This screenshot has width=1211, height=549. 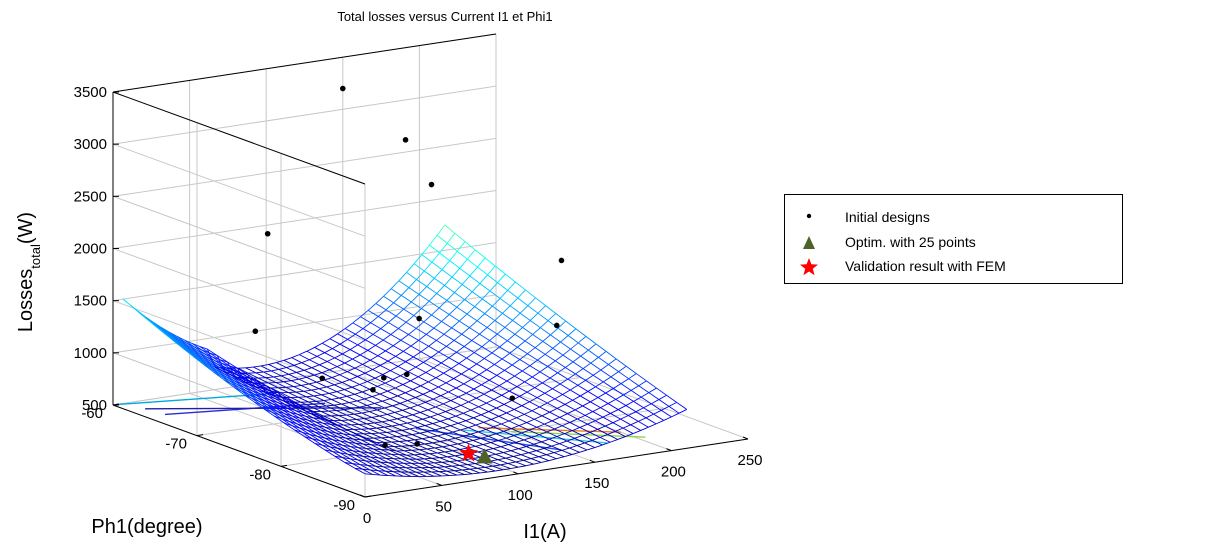 What do you see at coordinates (417, 444) in the screenshot?
I see `initial-design-point` at bounding box center [417, 444].